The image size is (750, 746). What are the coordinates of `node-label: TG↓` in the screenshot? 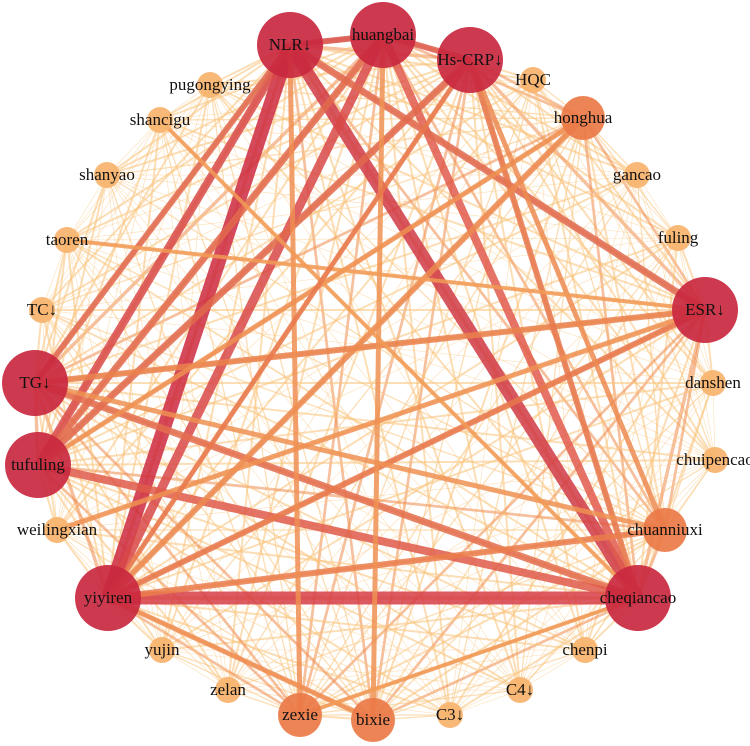 It's located at (34, 382).